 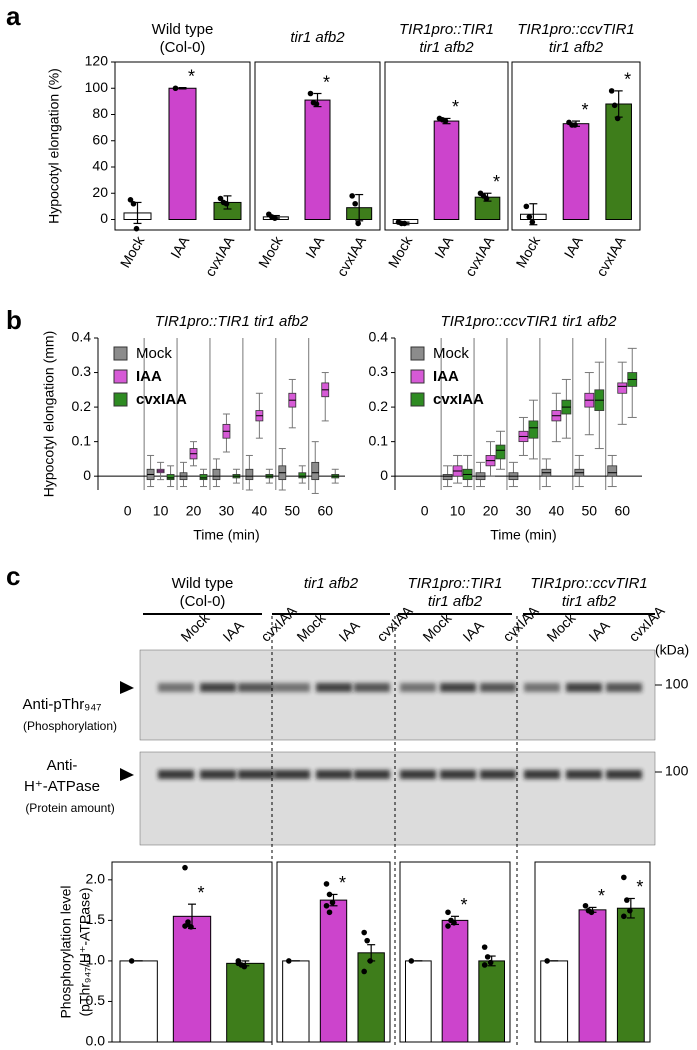 What do you see at coordinates (576, 146) in the screenshot?
I see `plot-frame` at bounding box center [576, 146].